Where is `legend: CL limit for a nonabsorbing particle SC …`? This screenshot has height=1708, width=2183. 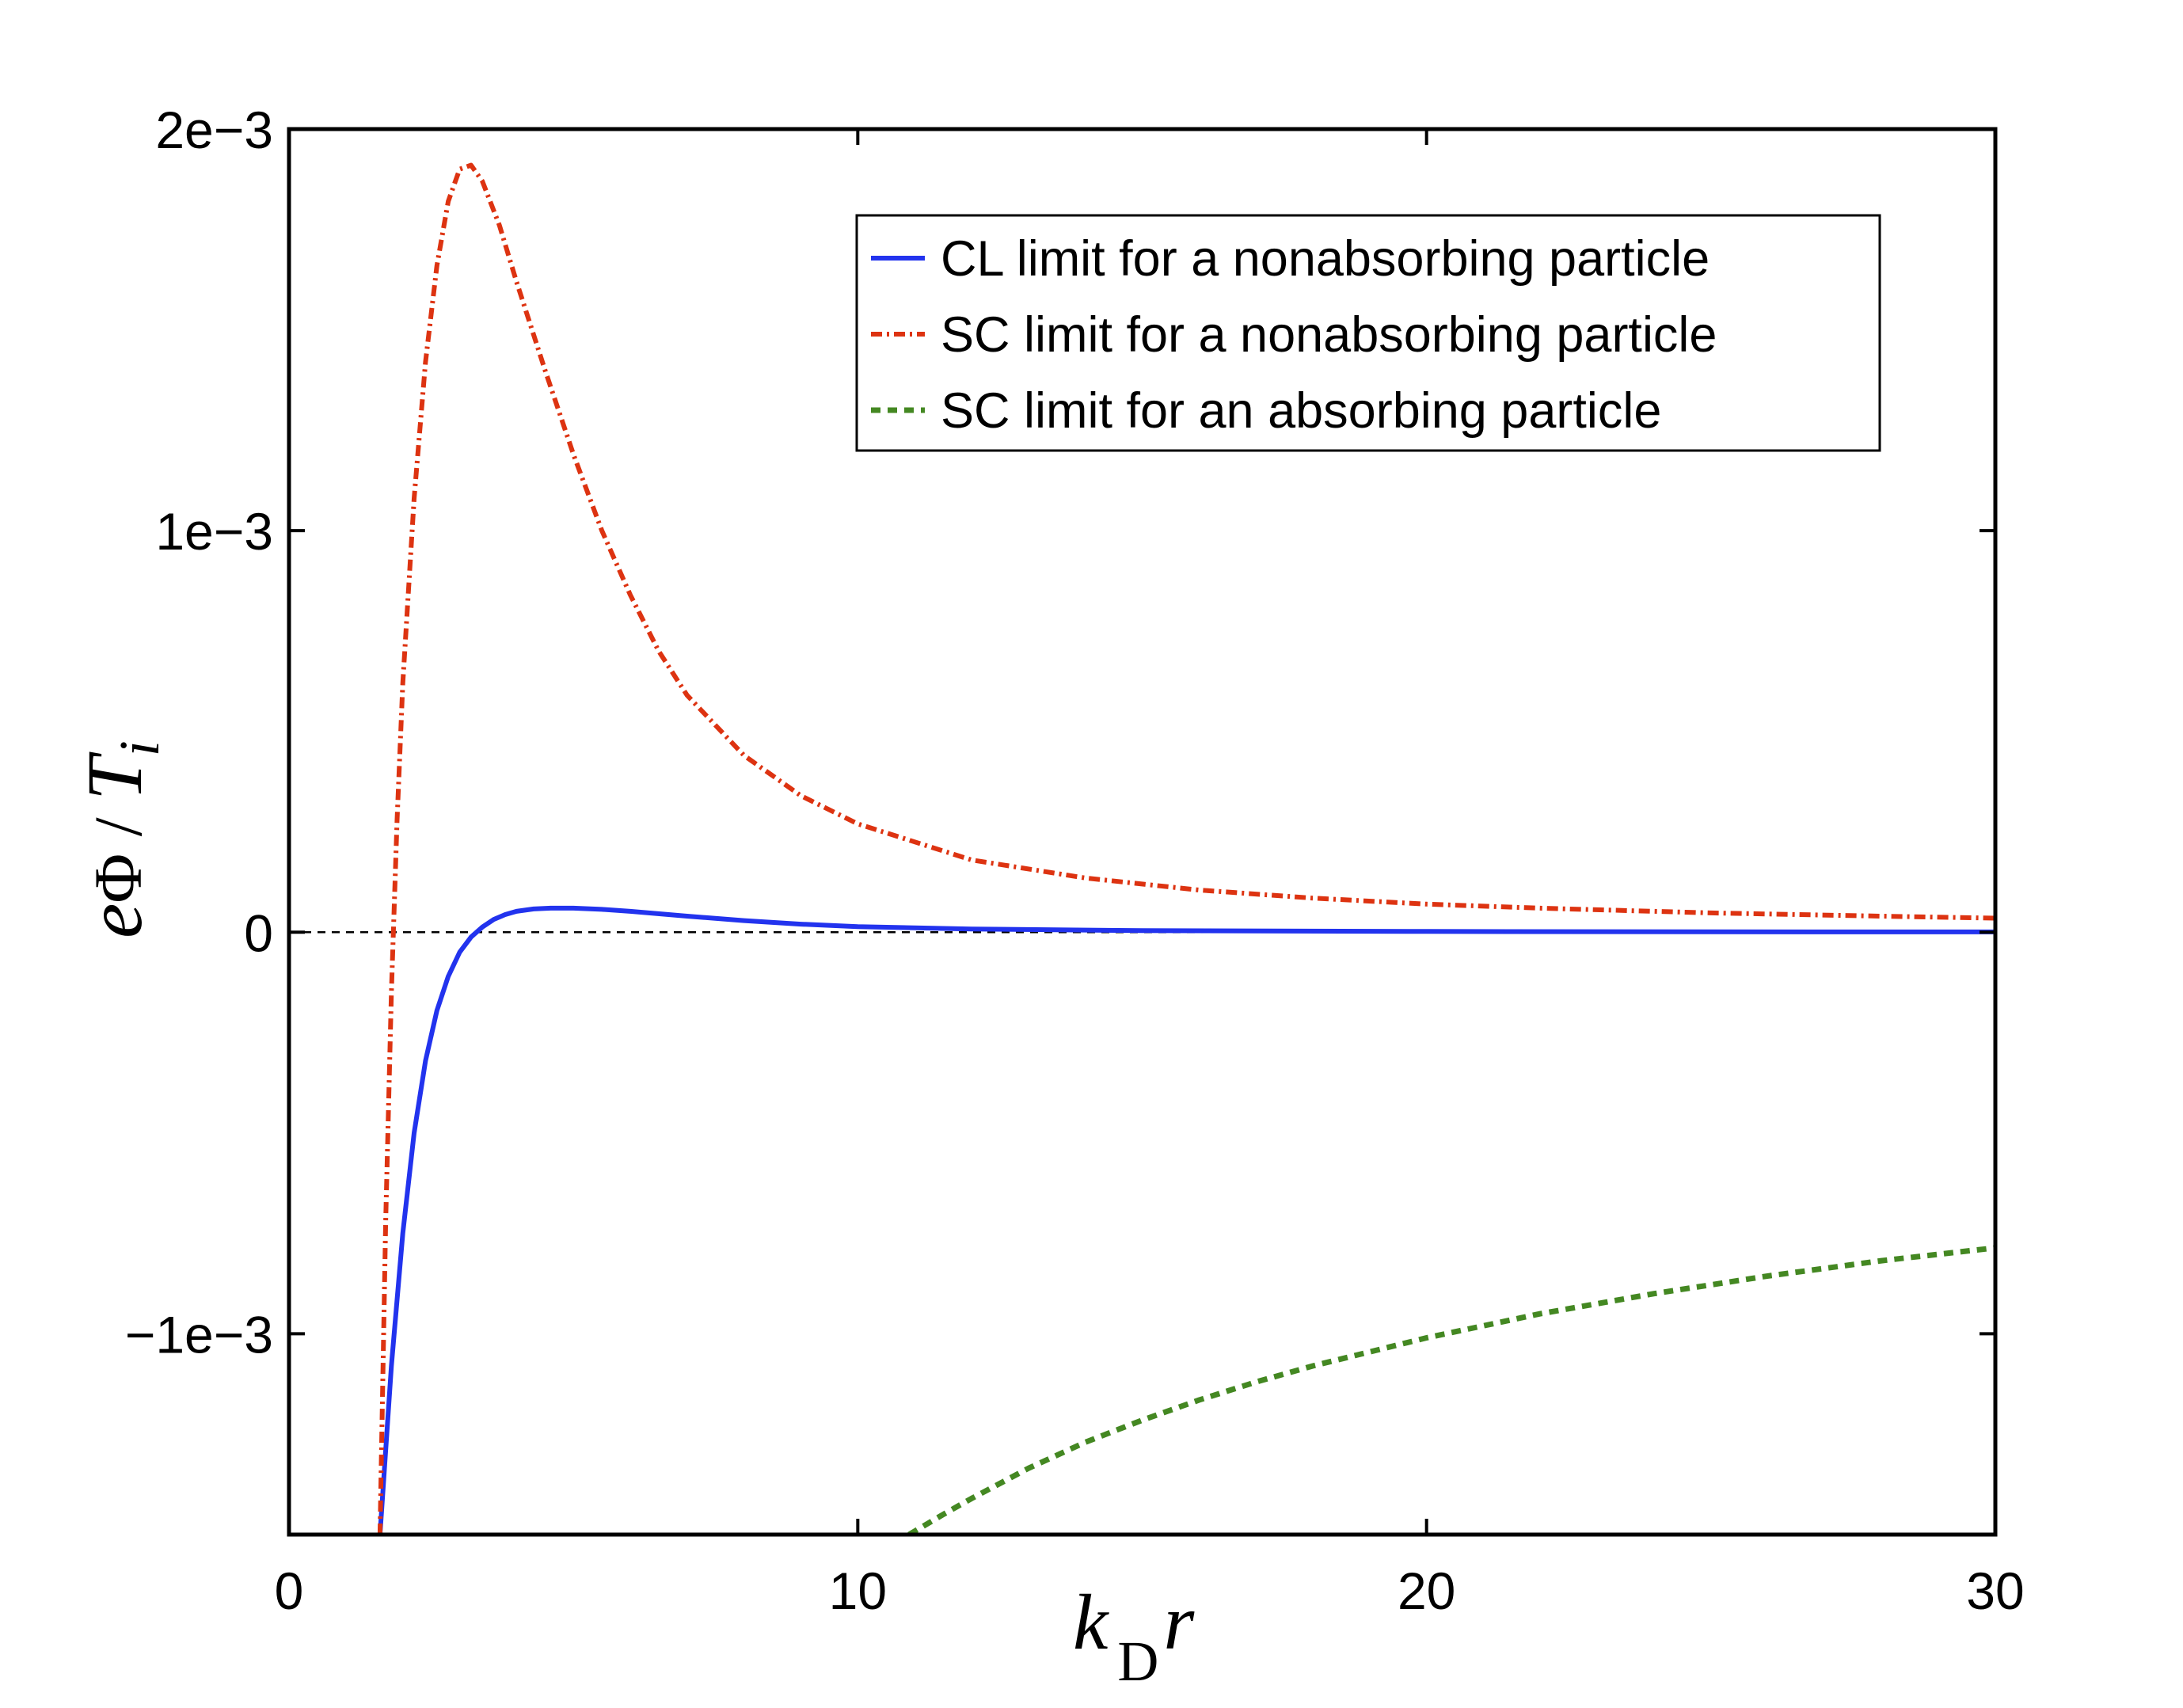 legend: CL limit for a nonabsorbing particle SC … is located at coordinates (1368, 333).